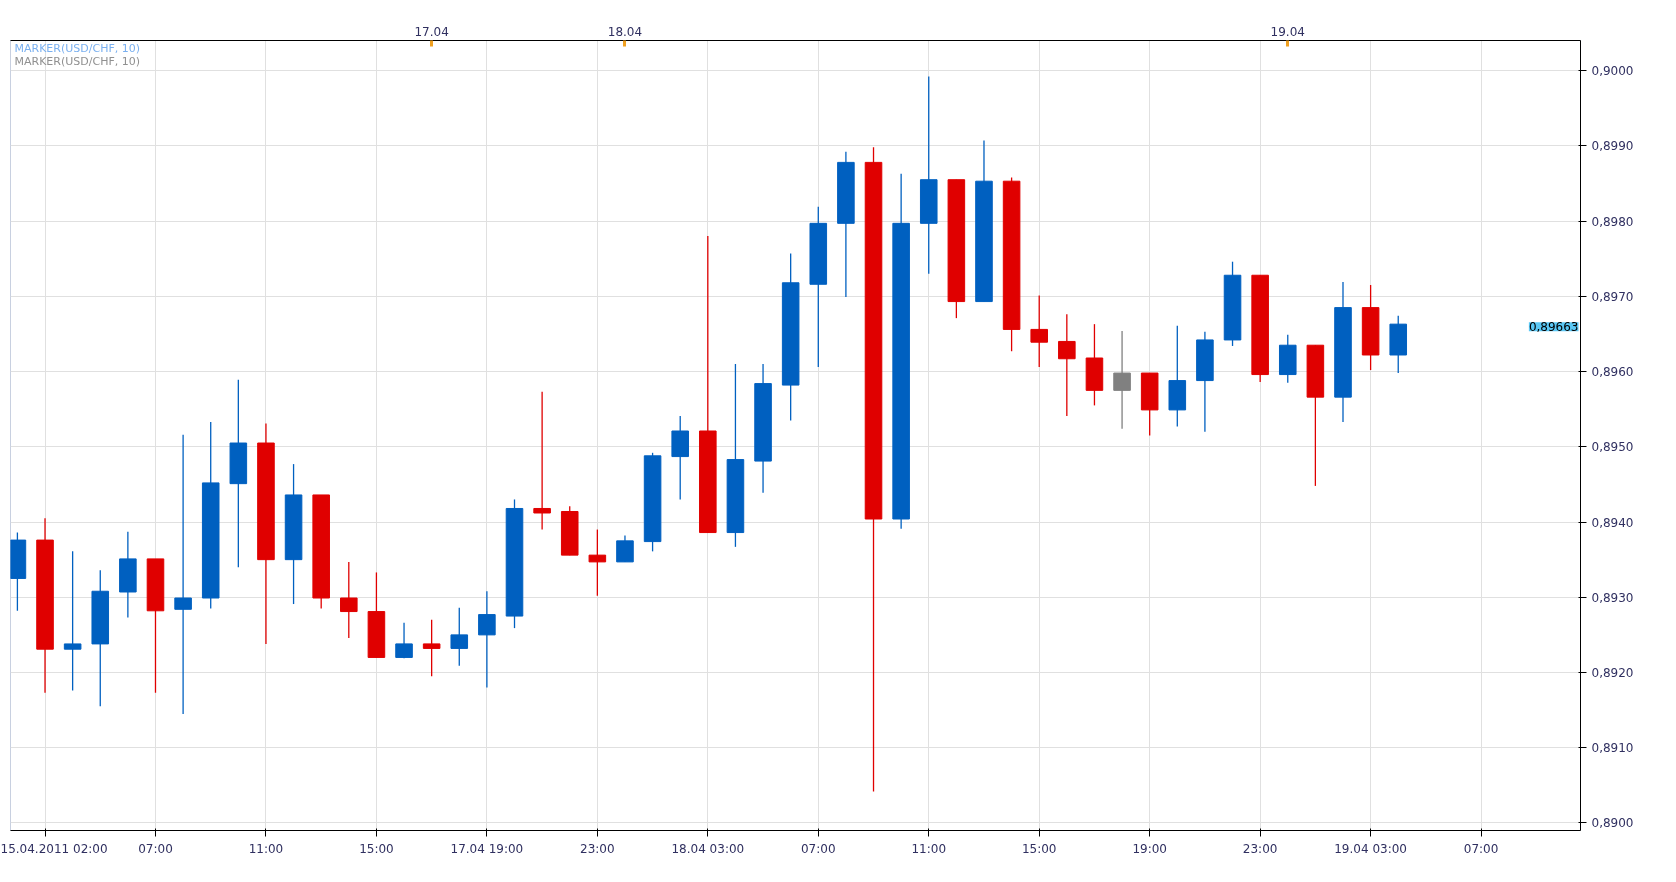 The height and width of the screenshot is (882, 1676). I want to click on y-tick-label: 0,8990, so click(1612, 146).